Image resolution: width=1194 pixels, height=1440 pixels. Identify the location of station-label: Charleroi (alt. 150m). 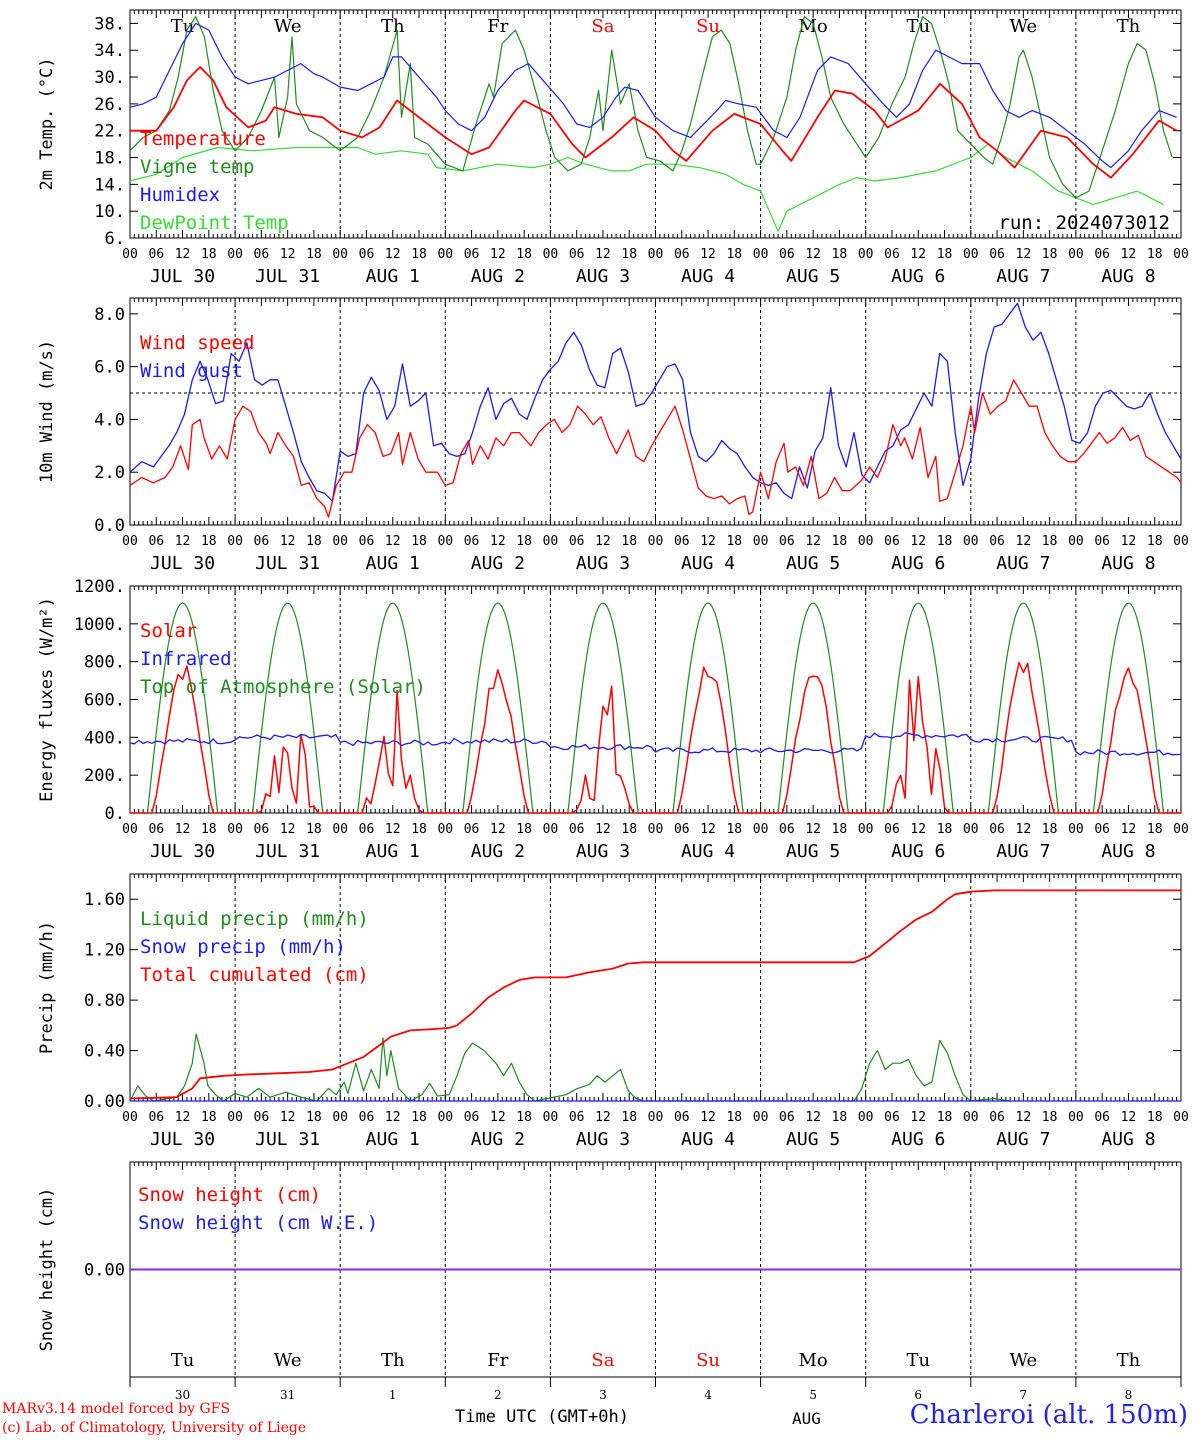
(1048, 1415).